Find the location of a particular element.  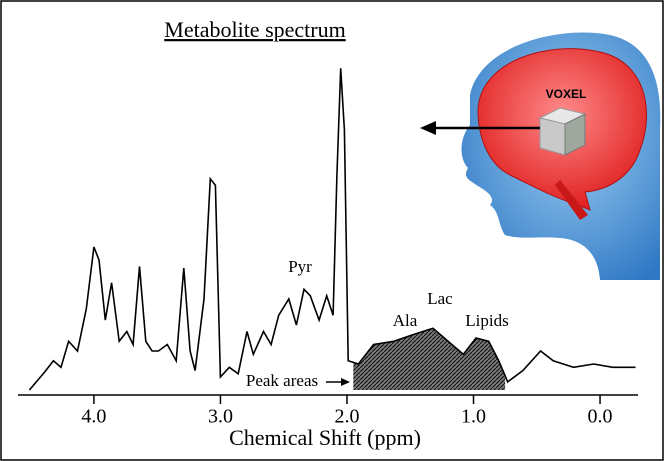

x-axis-label: Chemical Shift (ppm) is located at coordinates (325, 437).